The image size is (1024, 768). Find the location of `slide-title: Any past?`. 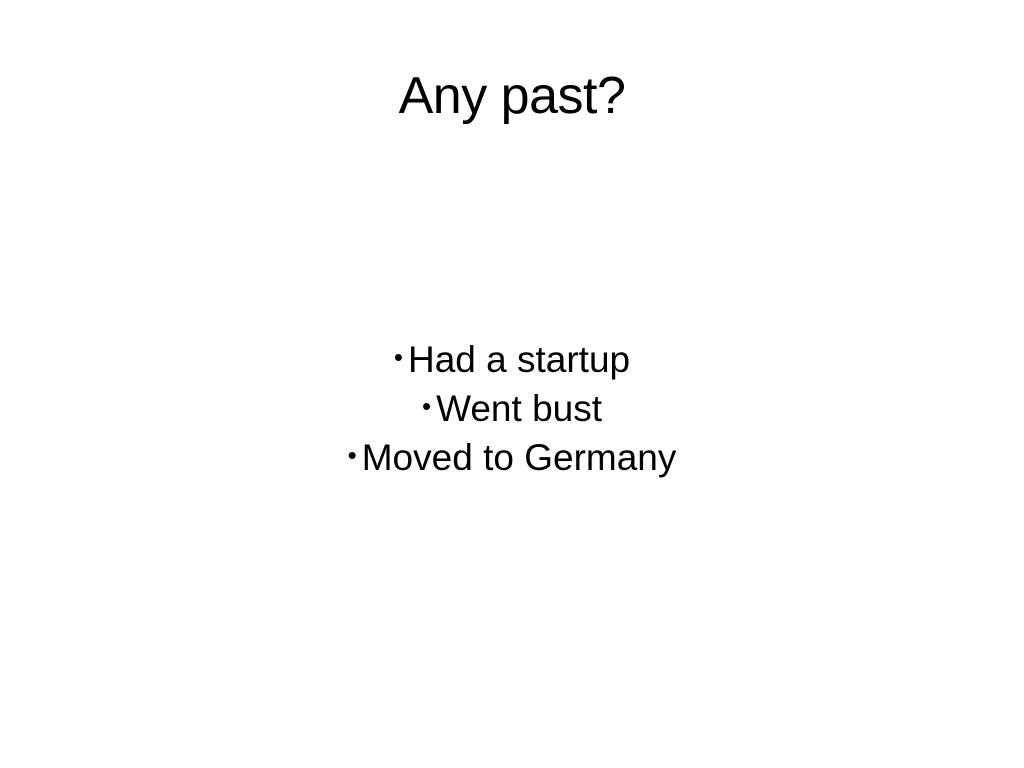

slide-title: Any past? is located at coordinates (512, 96).